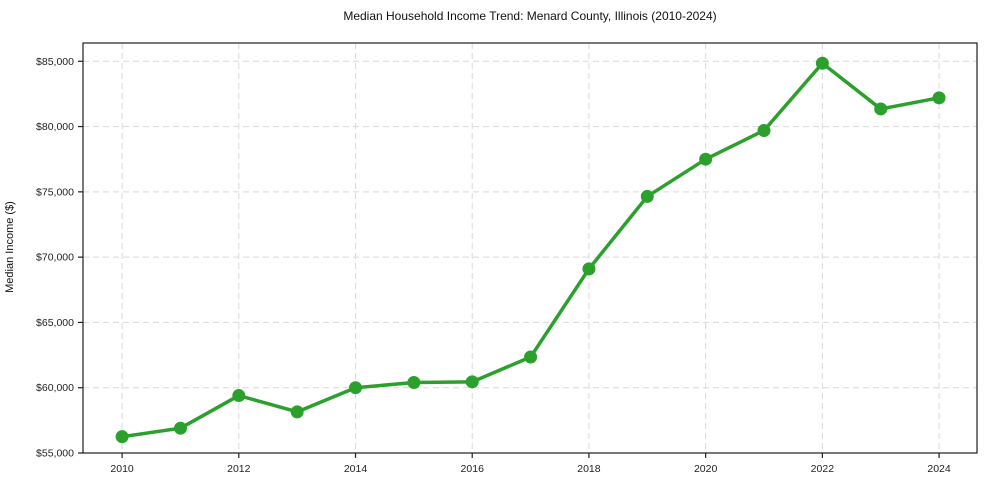 This screenshot has width=989, height=490. Describe the element at coordinates (55, 62) in the screenshot. I see `y-tick-label: $85,000` at that location.